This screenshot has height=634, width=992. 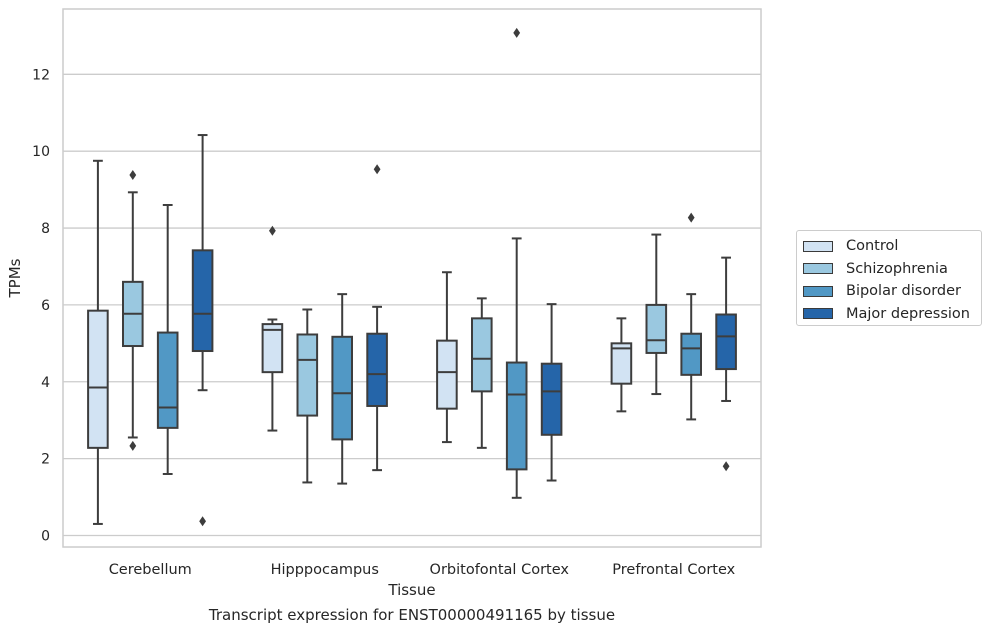 I want to click on legend-label: Control, so click(x=872, y=246).